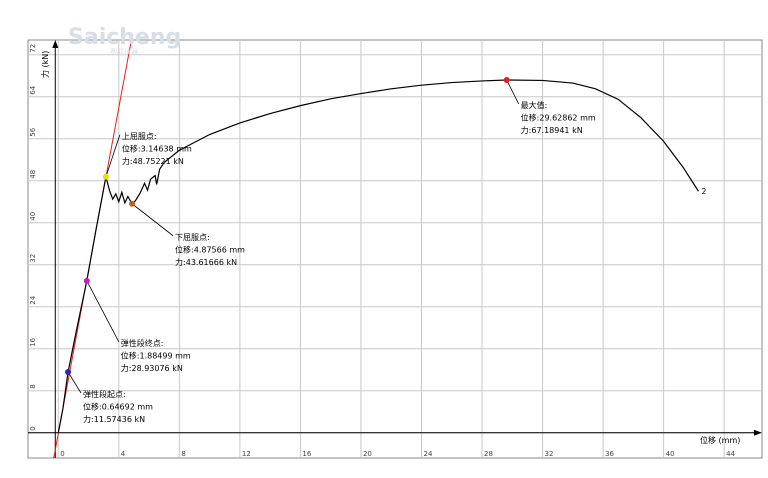 The image size is (768, 478). Describe the element at coordinates (124, 37) in the screenshot. I see `watermark: Saicheng` at that location.